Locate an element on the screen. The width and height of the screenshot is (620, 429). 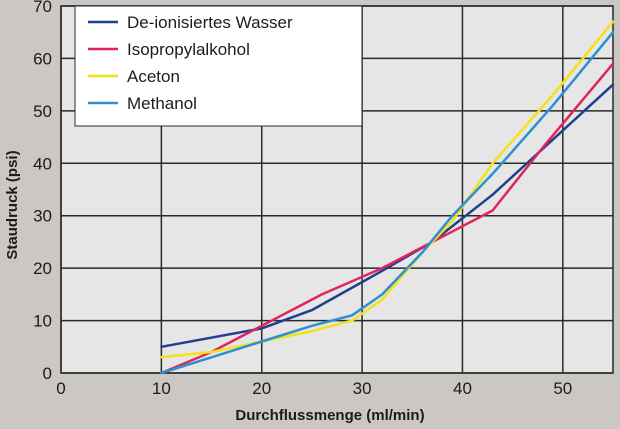
y-tick-label-4: 40 is located at coordinates (42, 163).